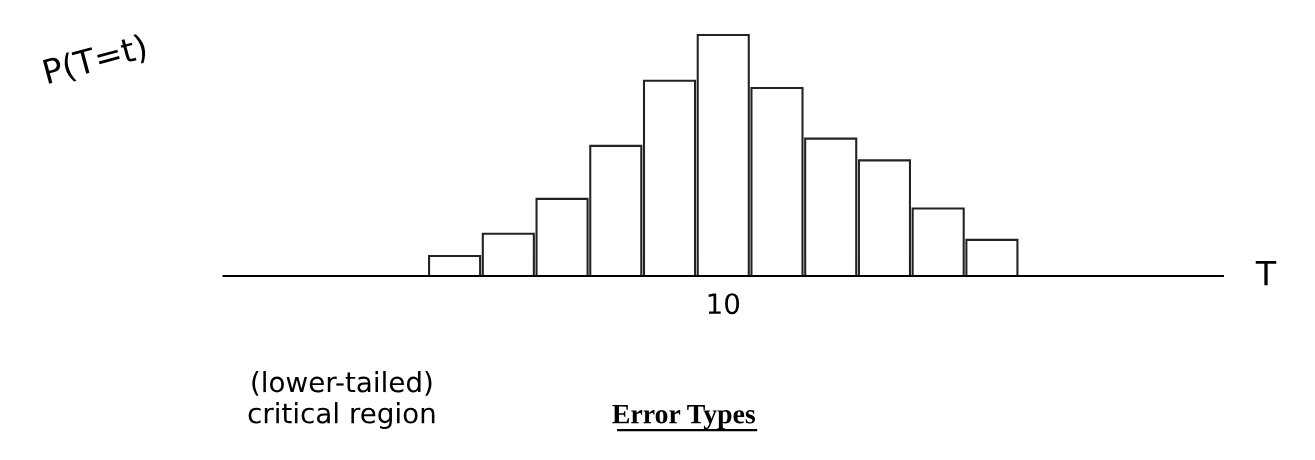 Image resolution: width=1315 pixels, height=460 pixels. What do you see at coordinates (724, 304) in the screenshot?
I see `x-tick-label: 10` at bounding box center [724, 304].